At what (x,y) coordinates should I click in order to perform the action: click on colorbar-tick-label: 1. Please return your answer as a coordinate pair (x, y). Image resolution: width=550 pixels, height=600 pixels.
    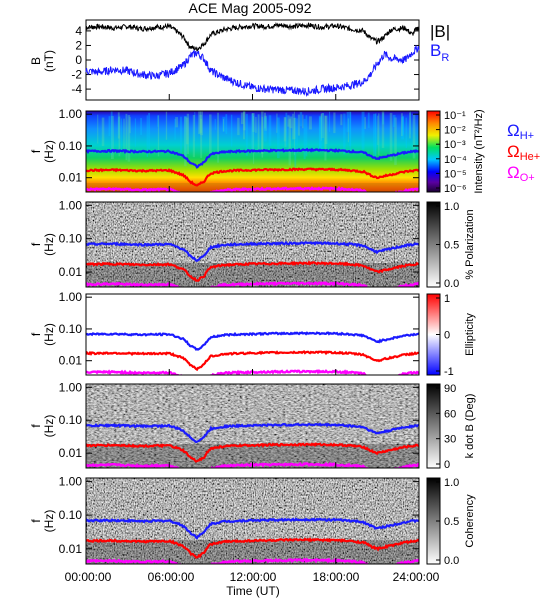
    Looking at the image, I should click on (447, 299).